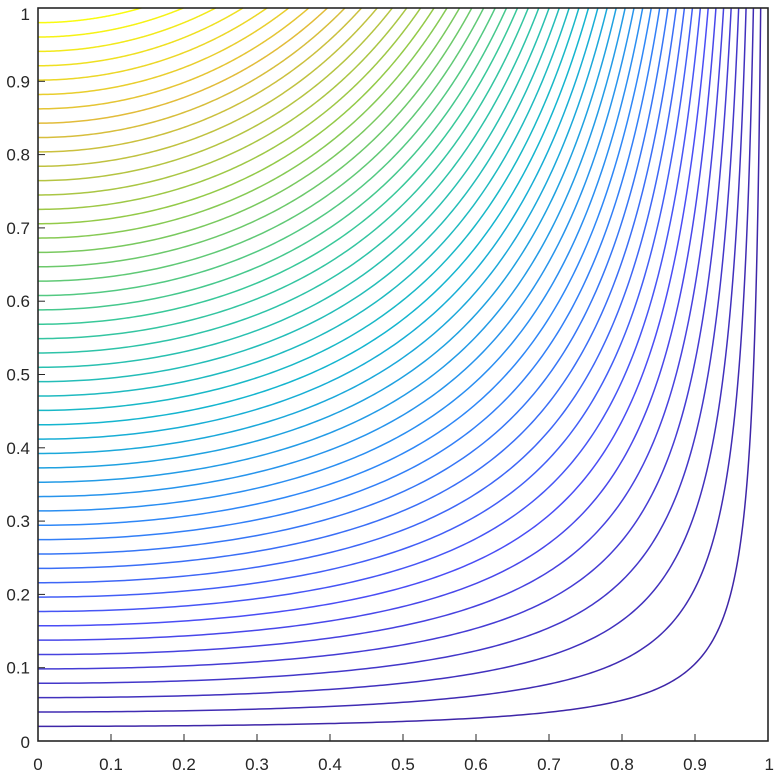 This screenshot has width=774, height=772. Describe the element at coordinates (111, 763) in the screenshot. I see `x-tick-label: 0.1` at that location.